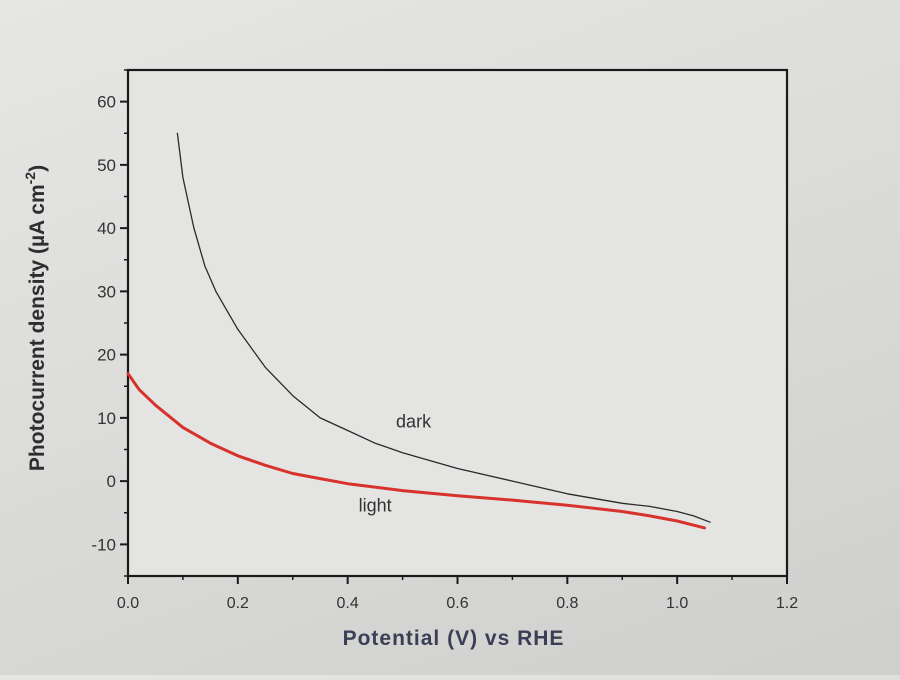  I want to click on y-tick-label: 60, so click(106, 102).